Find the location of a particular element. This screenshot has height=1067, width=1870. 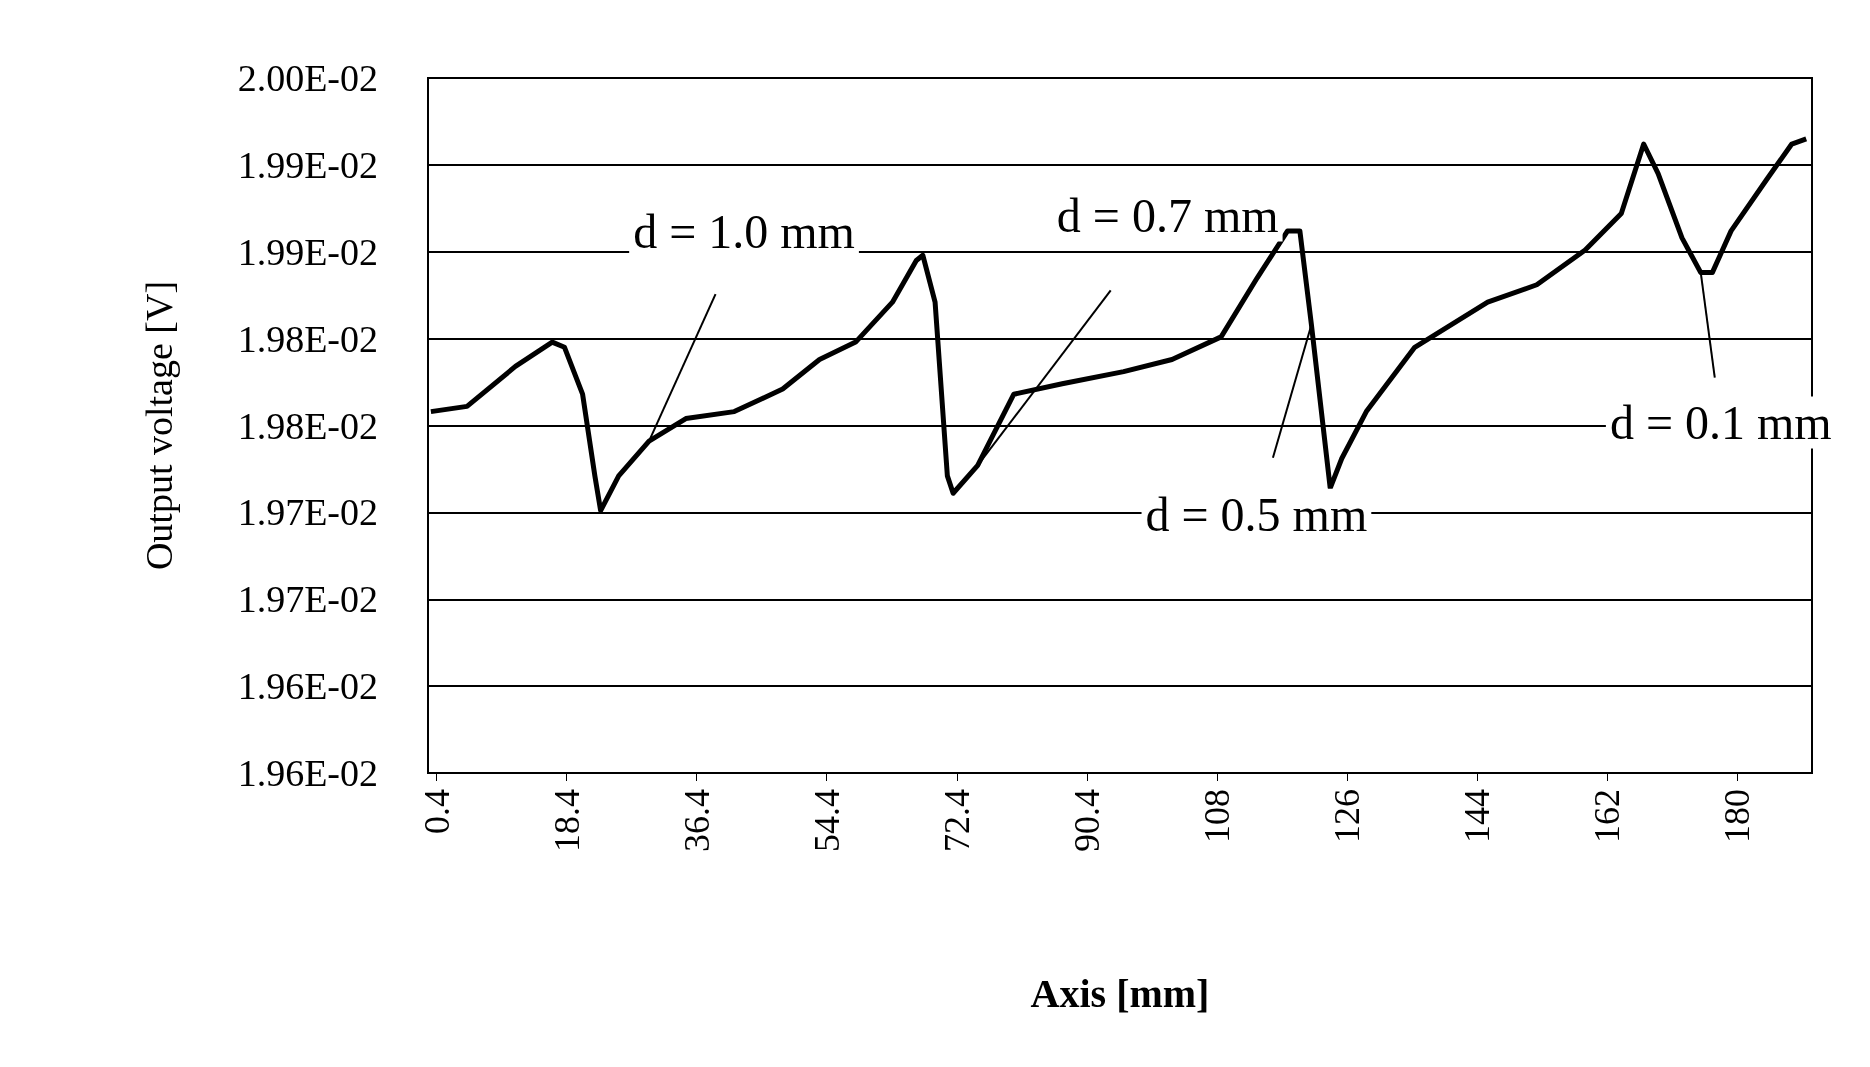

x-tick-label: 90.4 is located at coordinates (1086, 820).